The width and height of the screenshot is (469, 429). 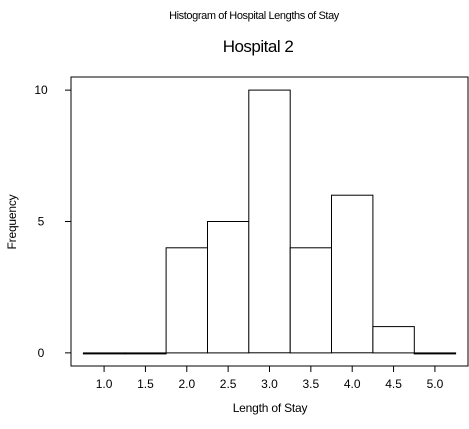 I want to click on x-tick-label: 4.0, so click(x=352, y=384).